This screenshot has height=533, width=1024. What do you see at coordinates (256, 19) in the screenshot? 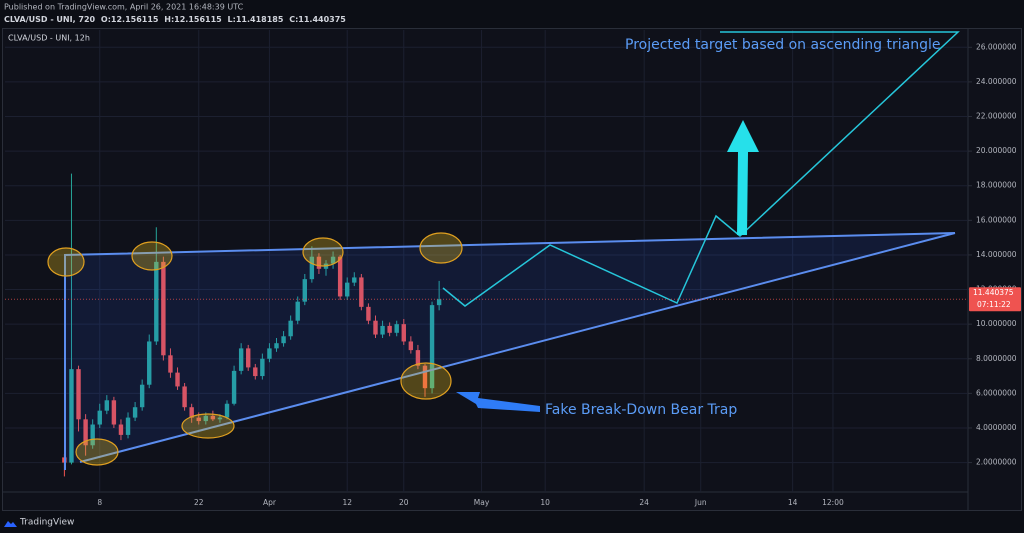
I see `ohlc-low: L:11.418185` at bounding box center [256, 19].